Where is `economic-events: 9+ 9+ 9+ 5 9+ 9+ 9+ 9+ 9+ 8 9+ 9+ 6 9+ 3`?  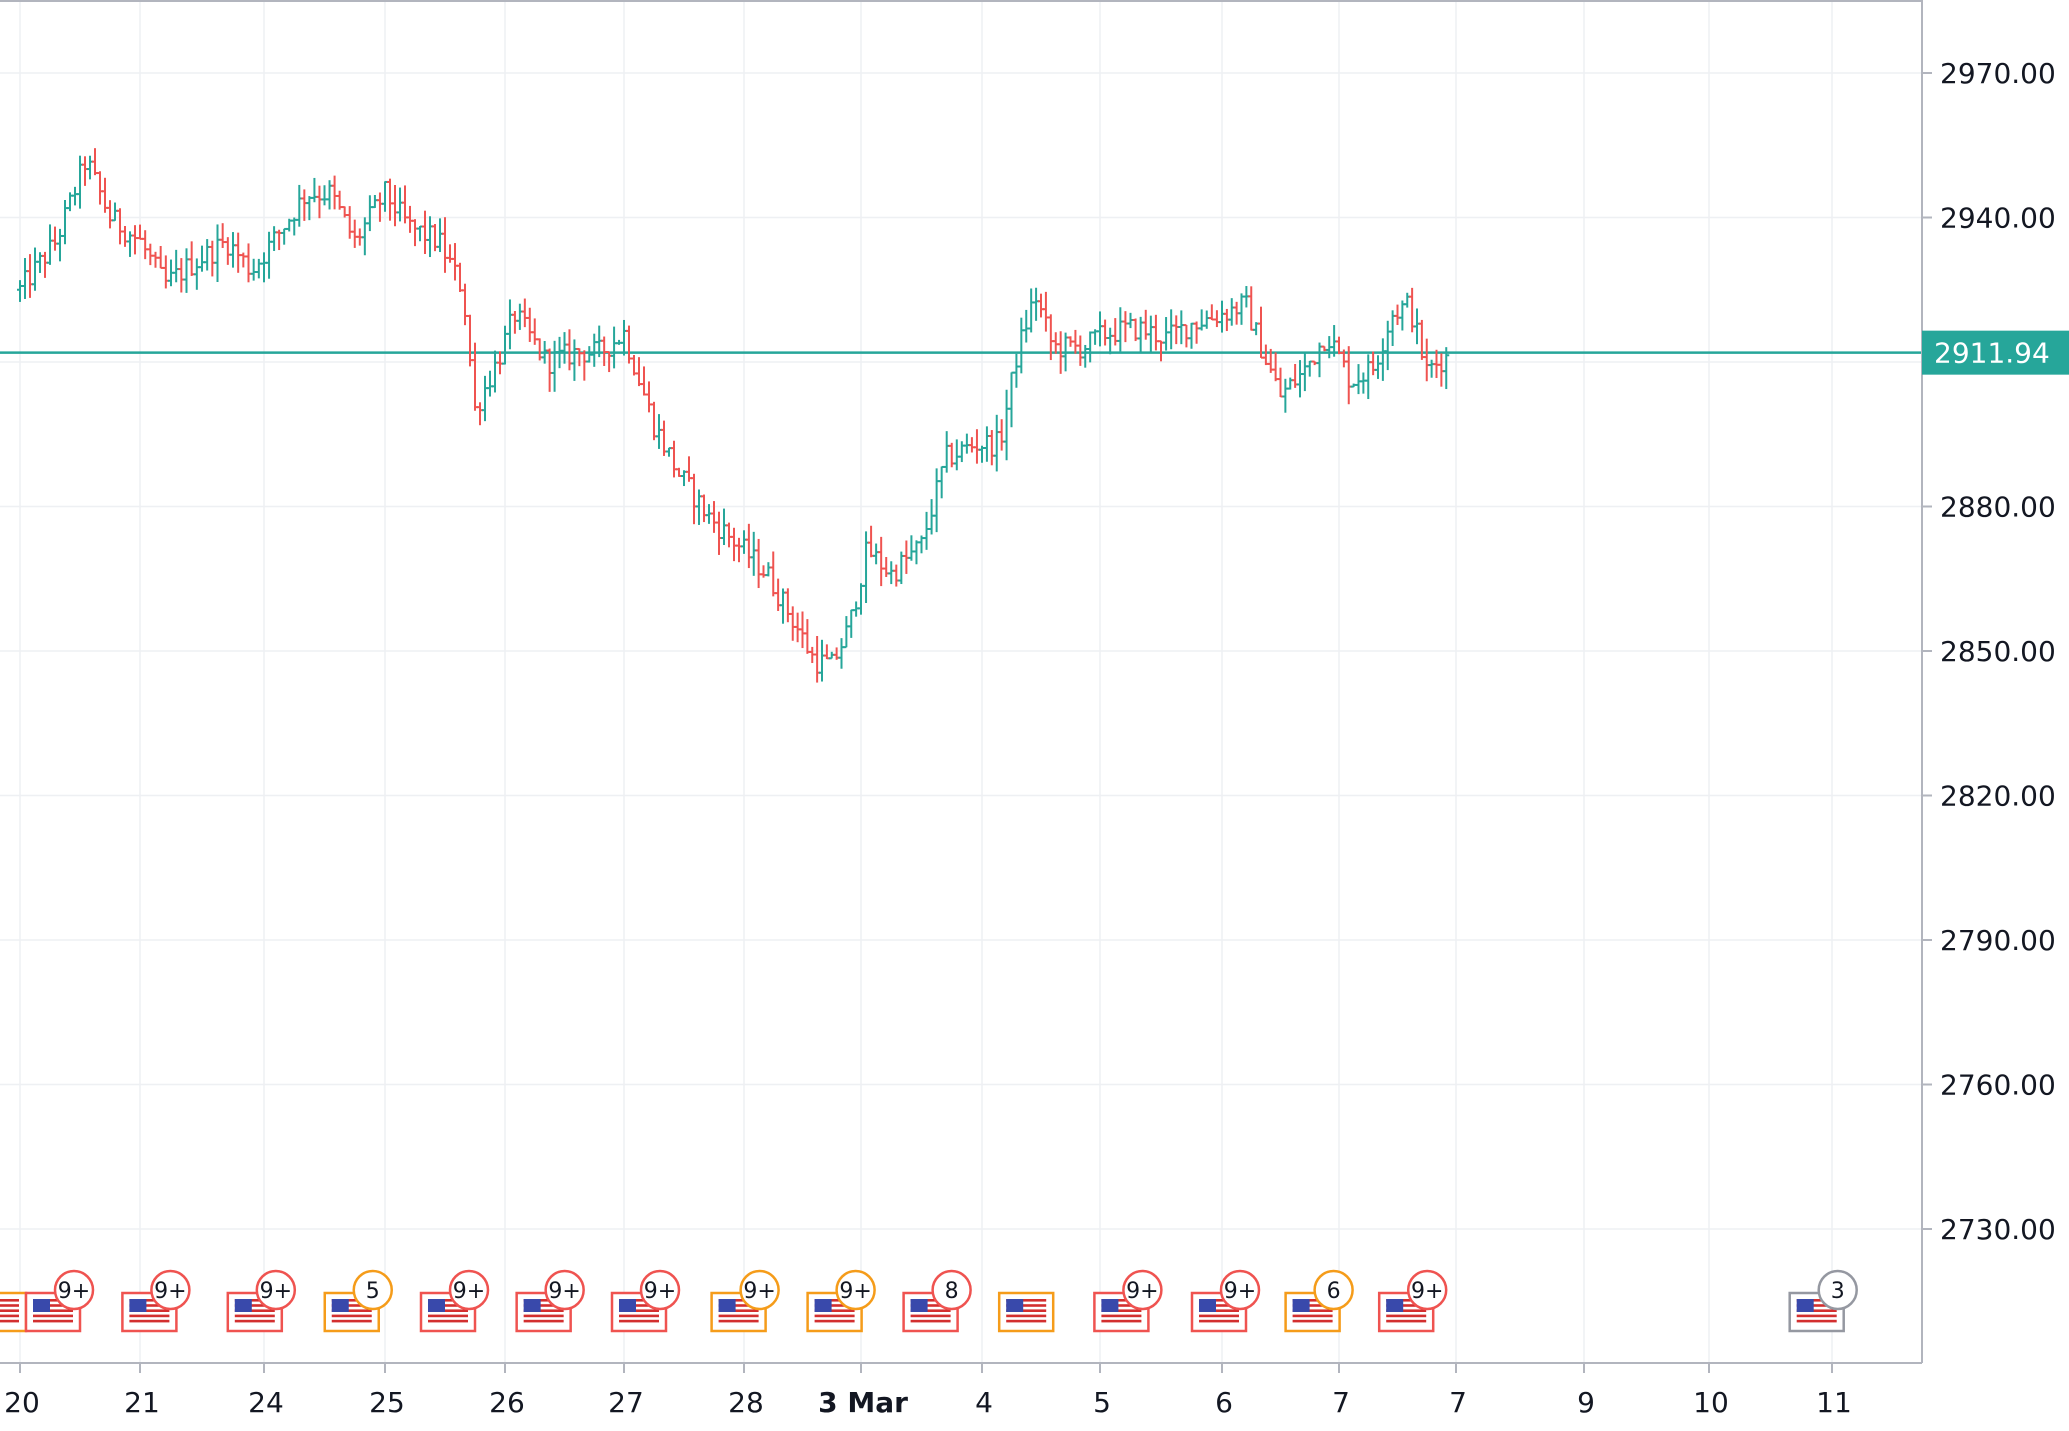
economic-events: 9+ 9+ 9+ 5 9+ 9+ 9+ 9+ 9+ 8 9+ 9+ 6 9+ 3 is located at coordinates (929, 1301).